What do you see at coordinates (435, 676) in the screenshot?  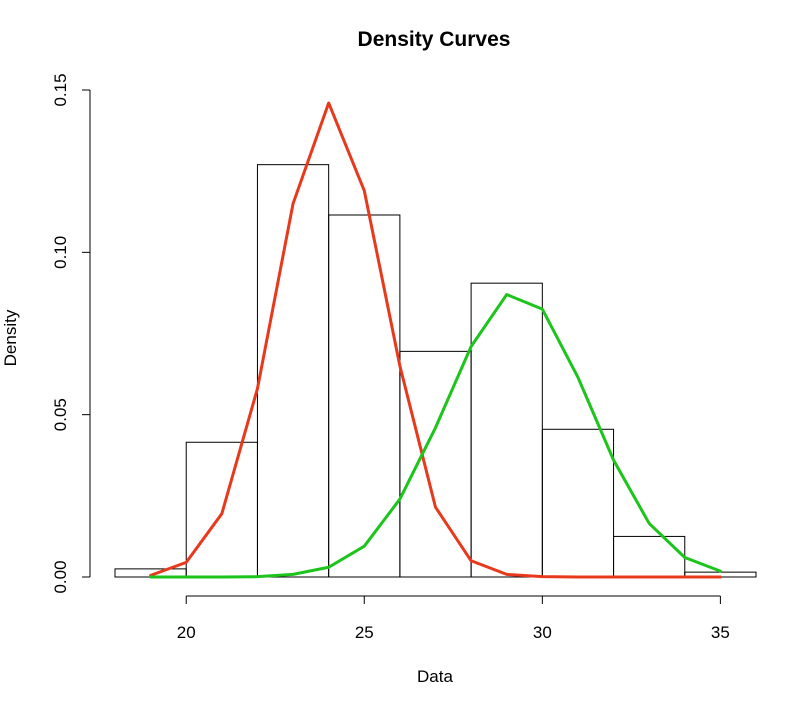 I see `x-axis-label: Data` at bounding box center [435, 676].